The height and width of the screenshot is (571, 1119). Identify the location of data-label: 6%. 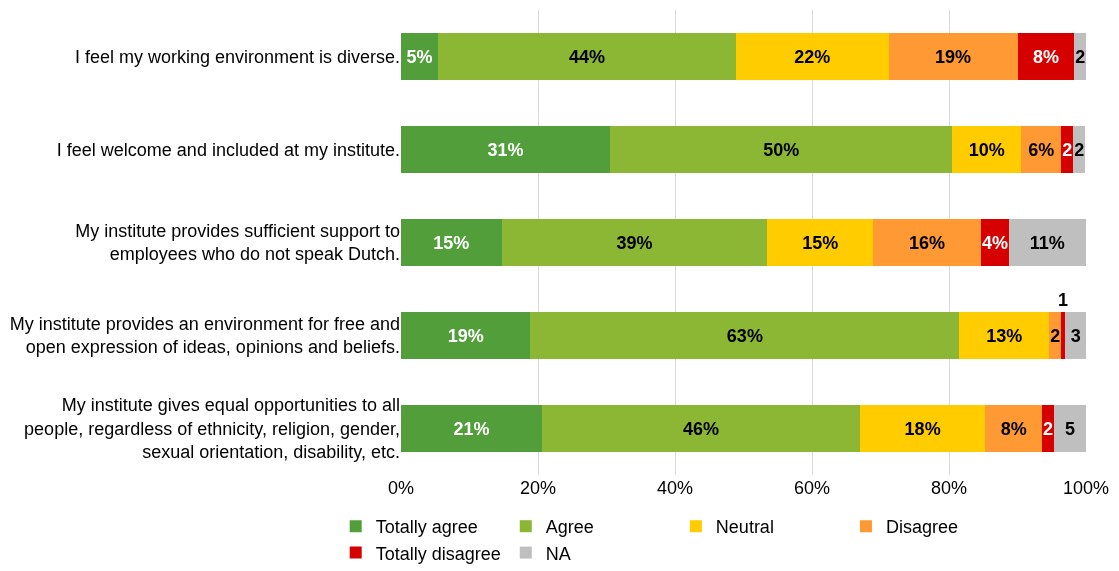
(1041, 149).